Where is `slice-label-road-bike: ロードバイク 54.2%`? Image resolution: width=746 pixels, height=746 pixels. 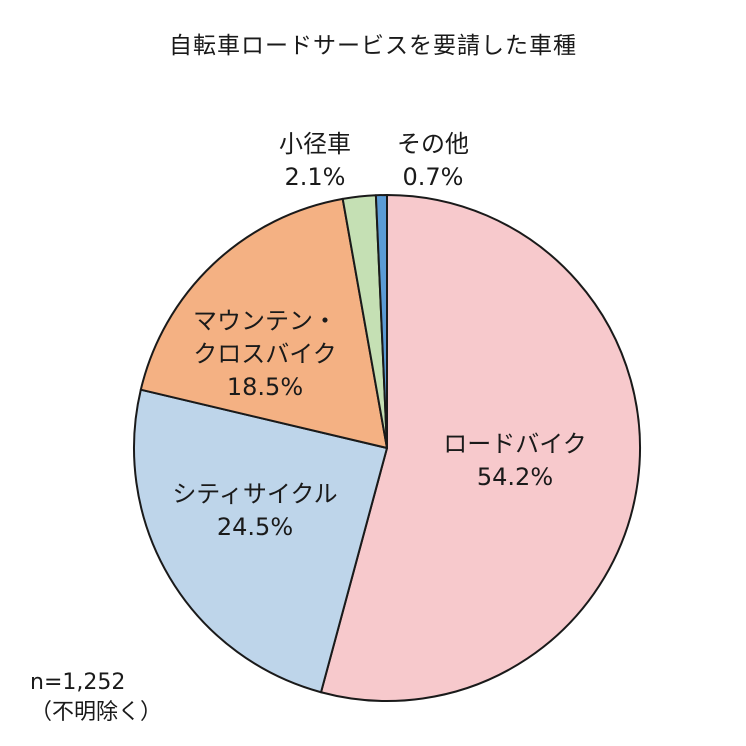
slice-label-road-bike: ロードバイク 54.2% is located at coordinates (515, 461).